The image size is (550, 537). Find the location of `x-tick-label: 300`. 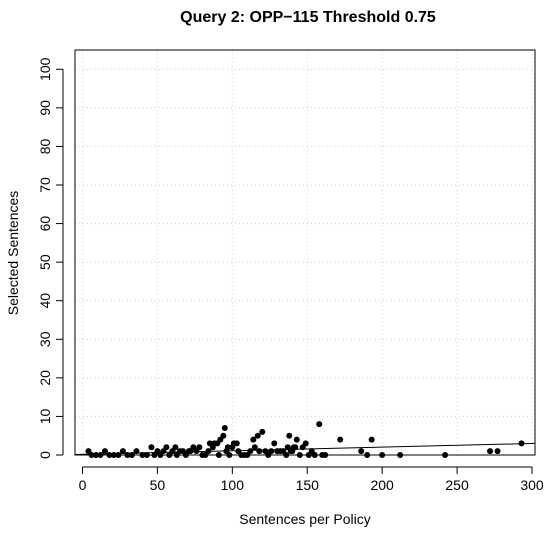

x-tick-label: 300 is located at coordinates (532, 485).